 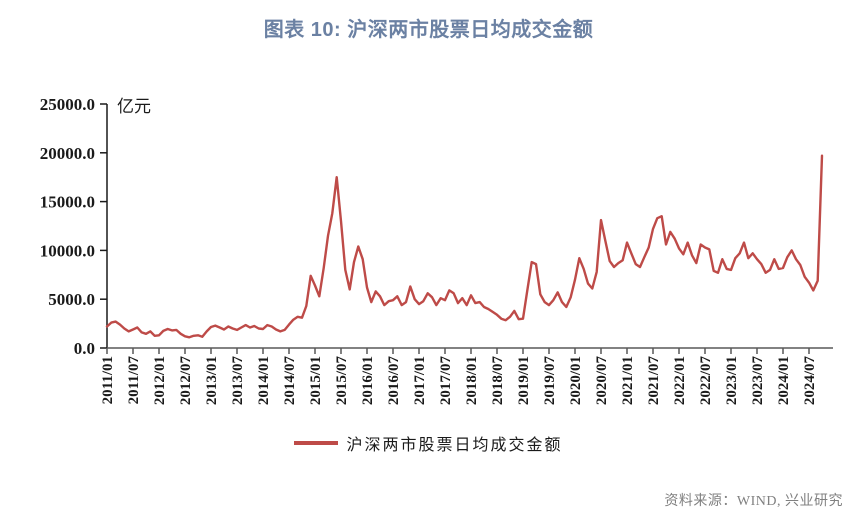 I want to click on x-tick-label: 2021/01, so click(x=628, y=380).